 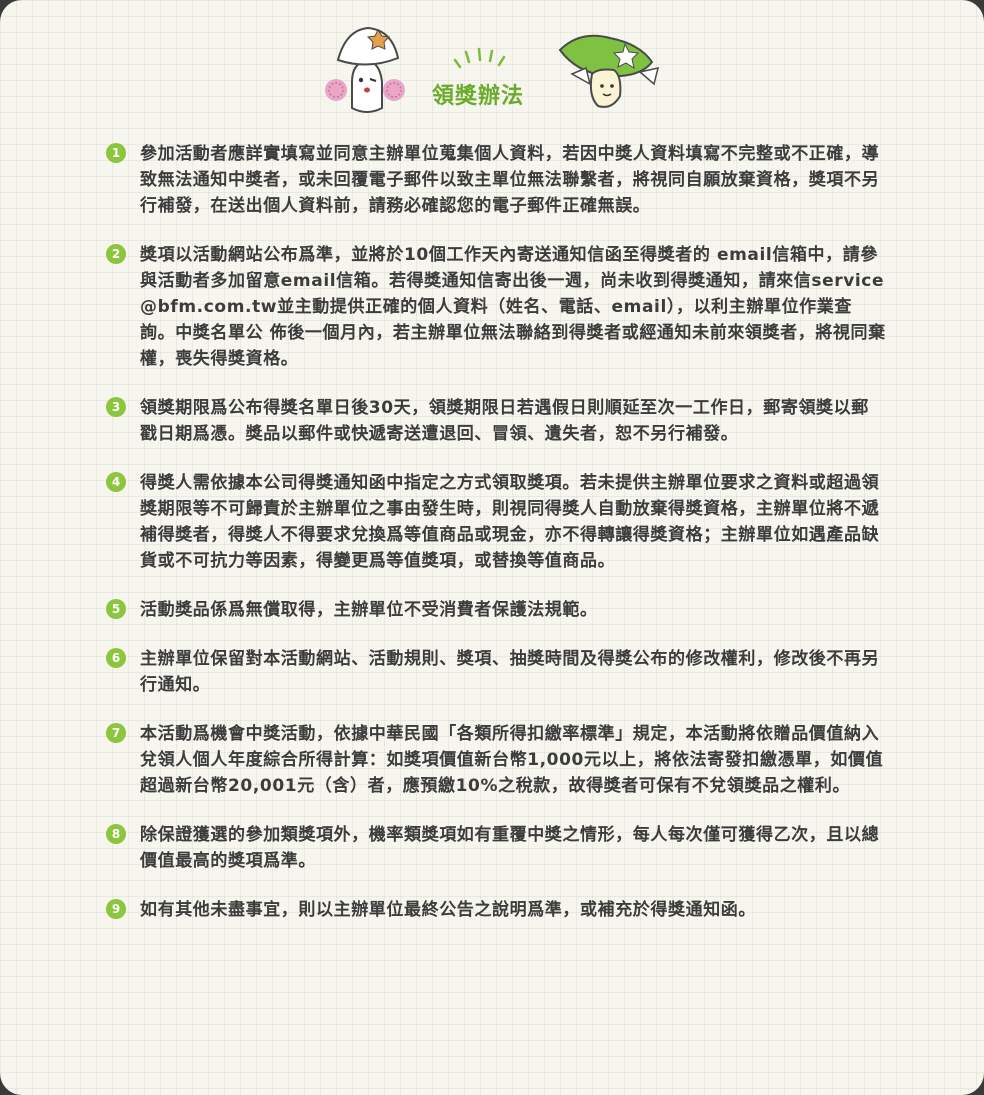 What do you see at coordinates (369, 610) in the screenshot?
I see `rule-text: 活動獎品係爲無償取得，主辦單位不受消費者保護法規範。` at bounding box center [369, 610].